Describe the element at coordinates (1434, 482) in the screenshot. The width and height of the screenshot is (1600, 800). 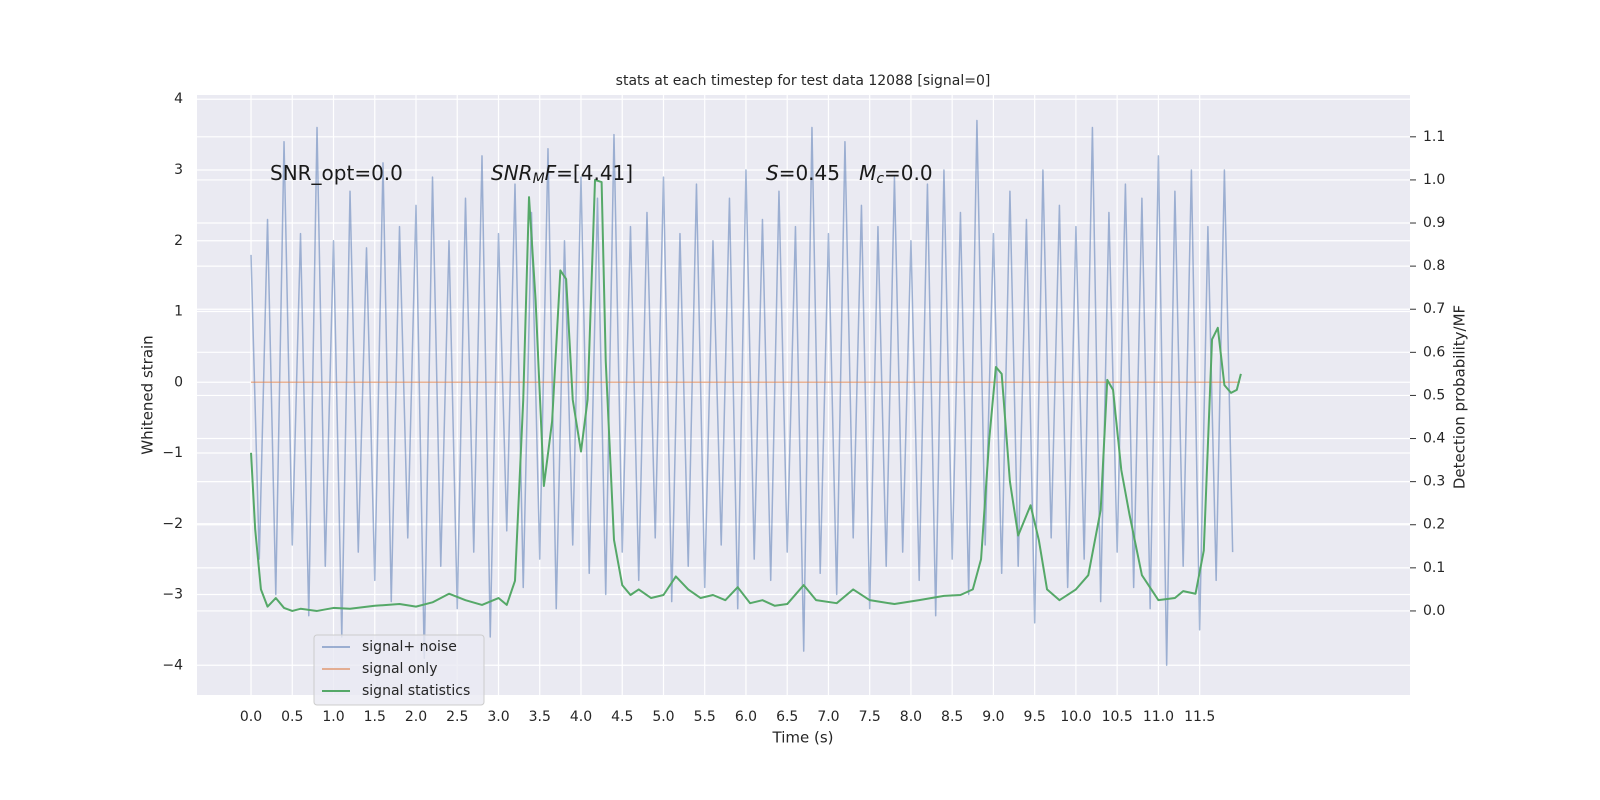
I see `y2-tick-label: 0.3` at that location.